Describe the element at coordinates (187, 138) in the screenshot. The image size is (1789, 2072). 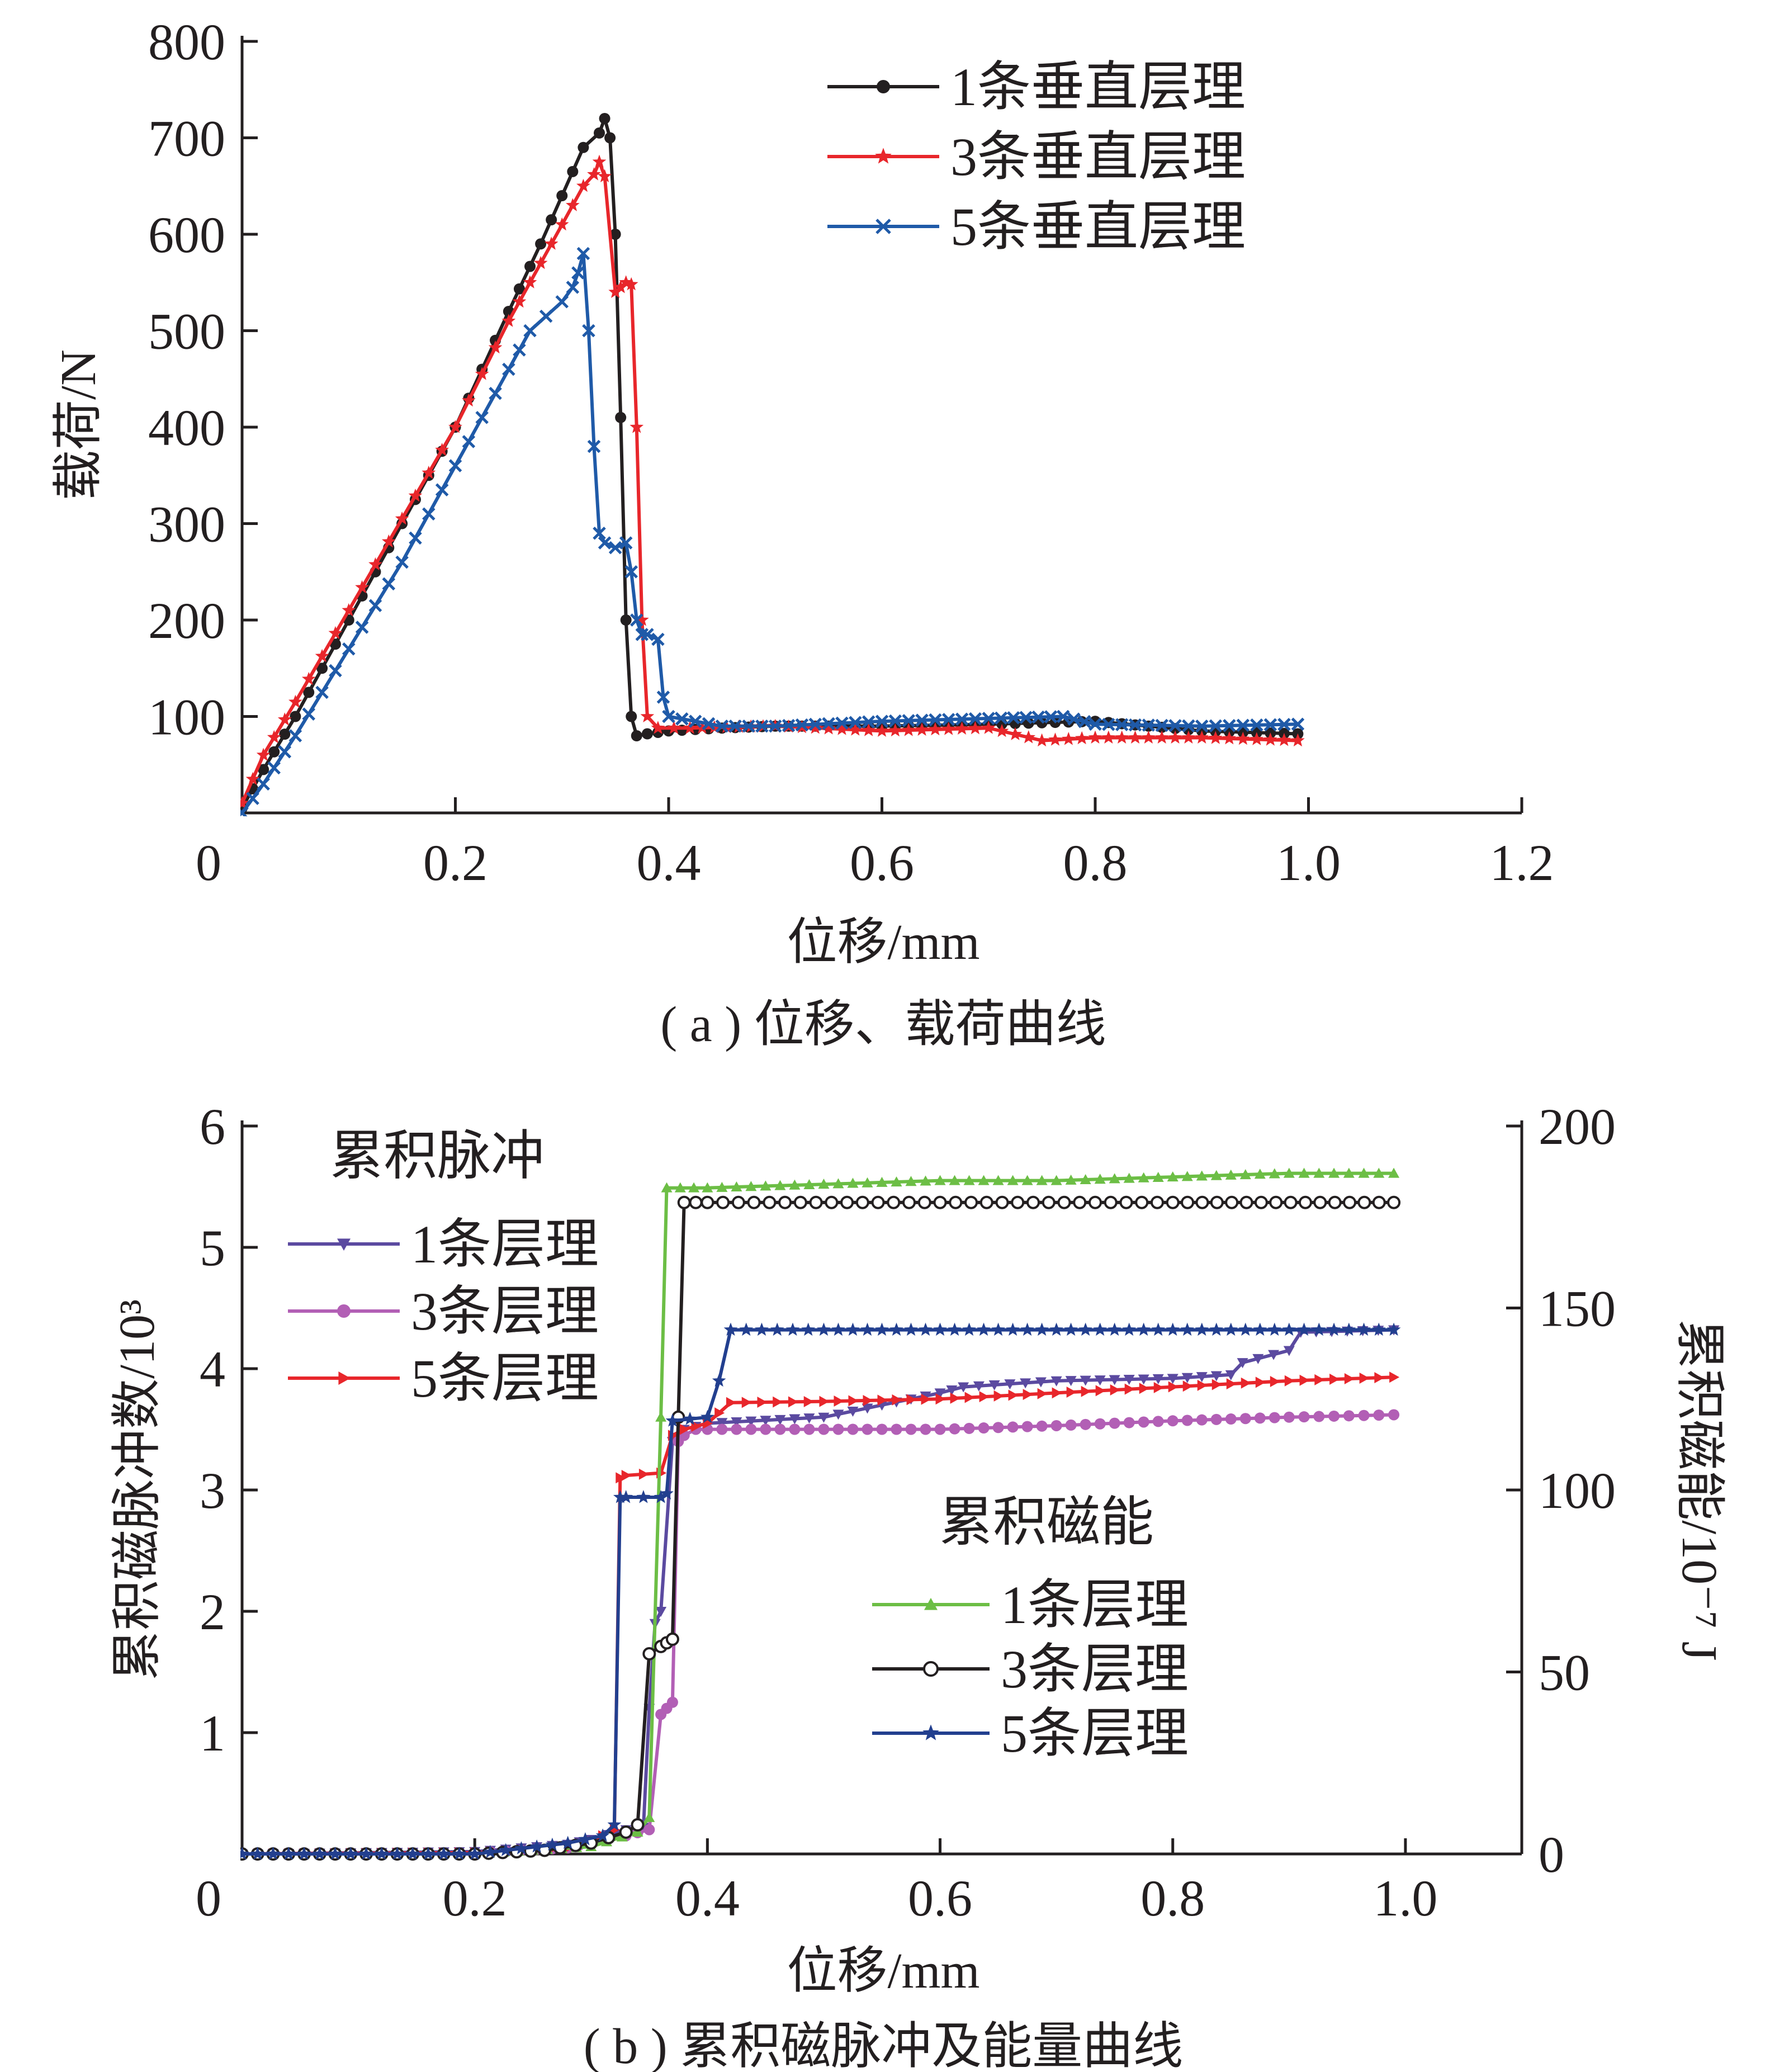
I see `panel-a-y-tick-label: 700` at that location.